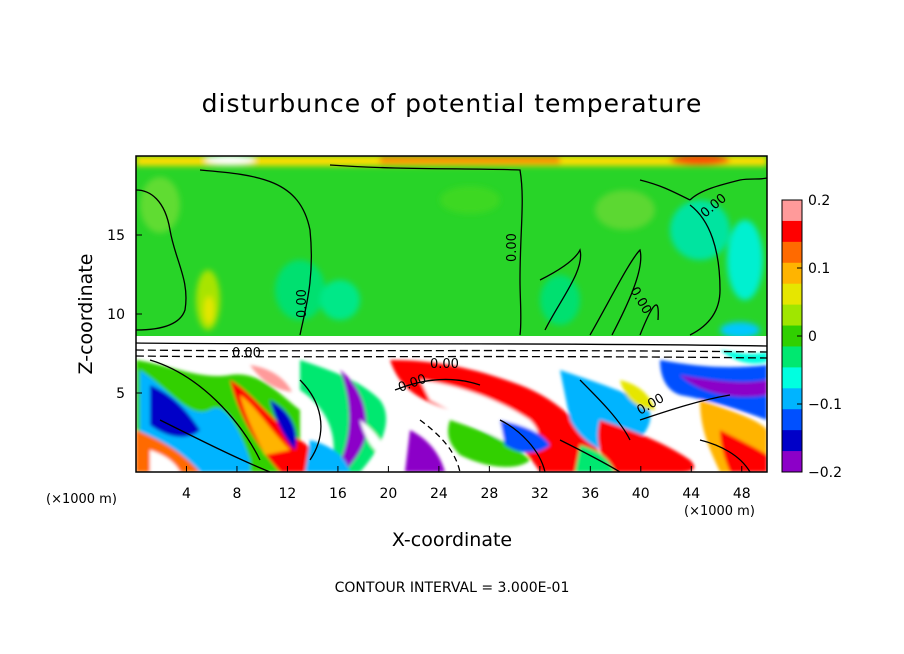 Image resolution: width=904 pixels, height=654 pixels. I want to click on y-axis-label: Z-coordinate, so click(86, 314).